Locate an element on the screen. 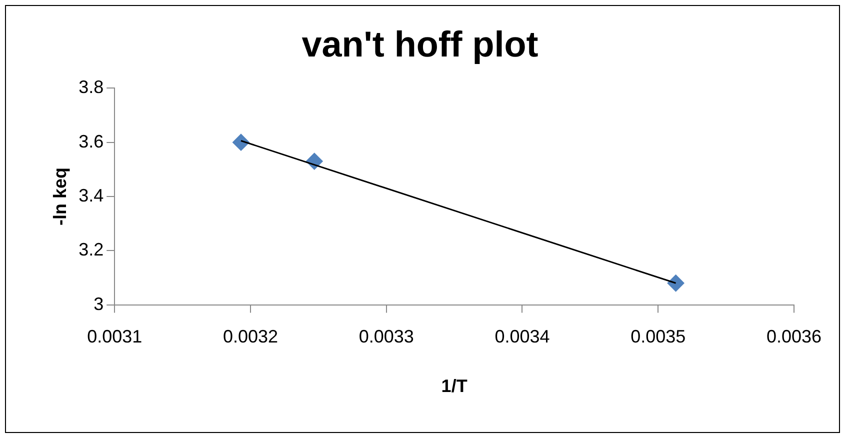 This screenshot has height=438, width=847. x-tick-label: 0.0036 is located at coordinates (794, 336).